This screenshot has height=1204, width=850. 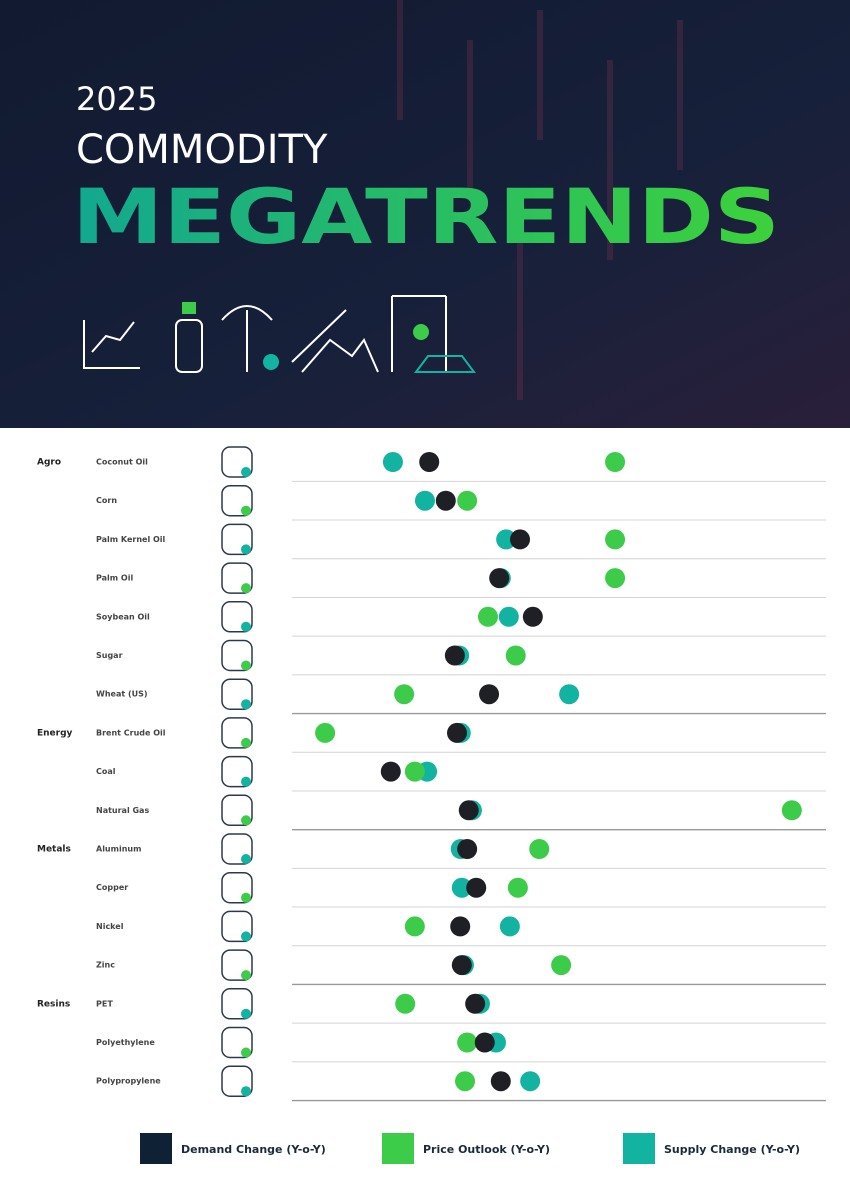 What do you see at coordinates (118, 849) in the screenshot?
I see `category-label: Aluminum` at bounding box center [118, 849].